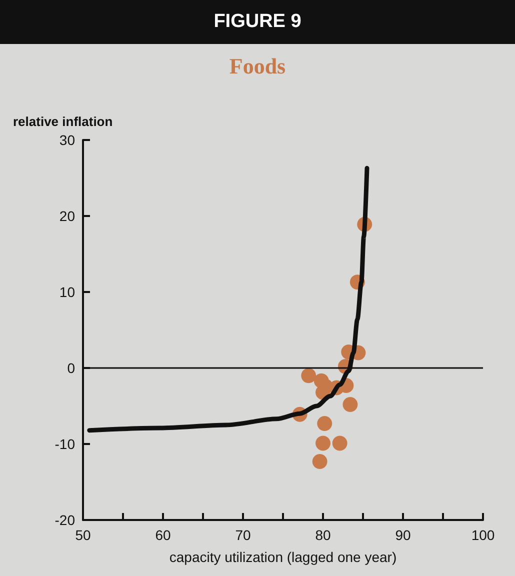  Describe the element at coordinates (67, 140) in the screenshot. I see `y-tick-label: 30` at that location.